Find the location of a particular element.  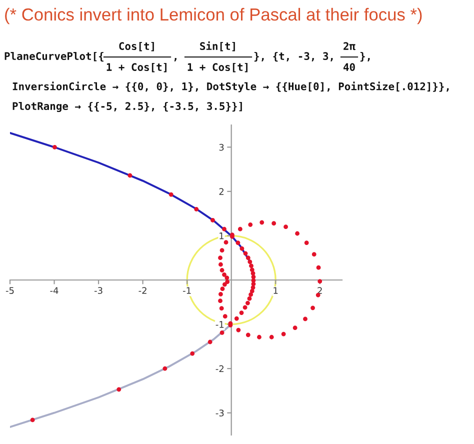

text: 40 is located at coordinates (349, 67).